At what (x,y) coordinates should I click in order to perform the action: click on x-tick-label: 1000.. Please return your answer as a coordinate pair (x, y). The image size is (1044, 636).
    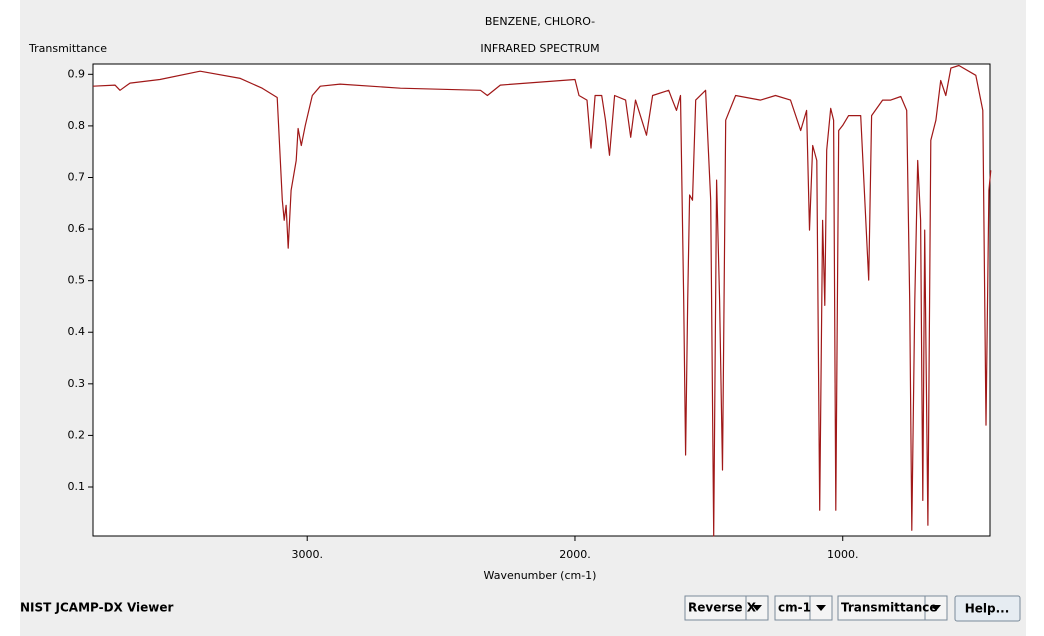
    Looking at the image, I should click on (843, 554).